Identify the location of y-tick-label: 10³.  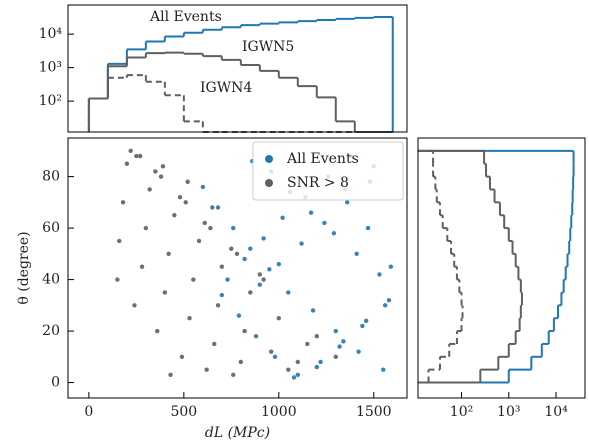
(50, 68).